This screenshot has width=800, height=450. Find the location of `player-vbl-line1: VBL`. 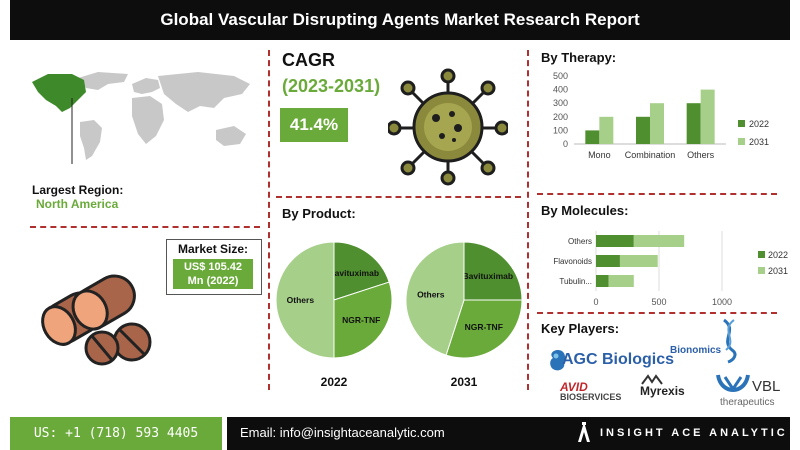

player-vbl-line1: VBL is located at coordinates (766, 386).